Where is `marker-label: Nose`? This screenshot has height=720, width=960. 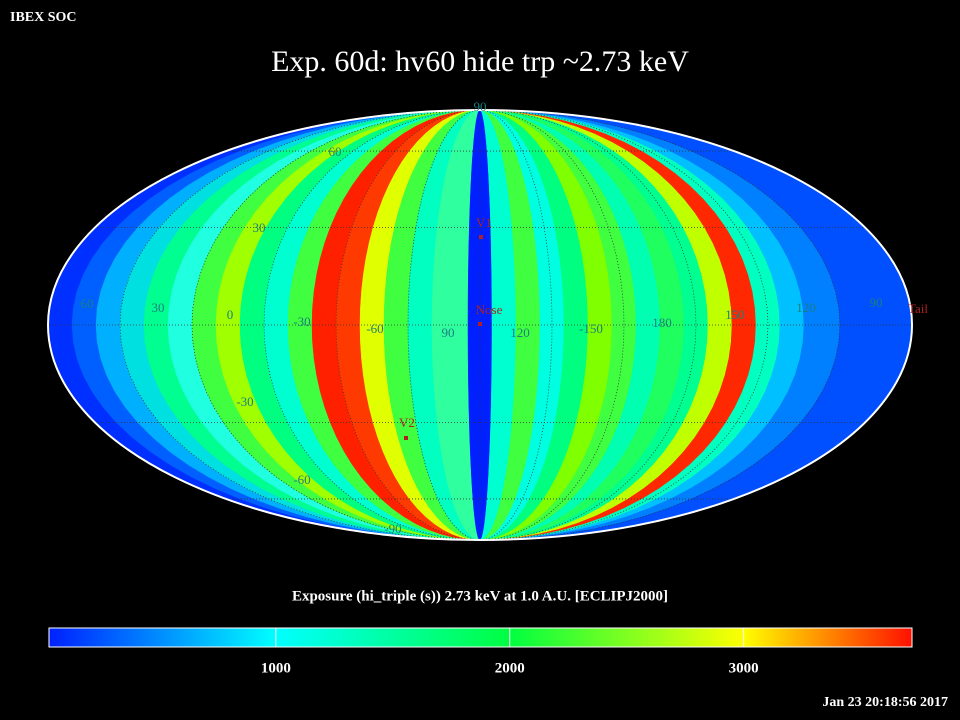 marker-label: Nose is located at coordinates (489, 309).